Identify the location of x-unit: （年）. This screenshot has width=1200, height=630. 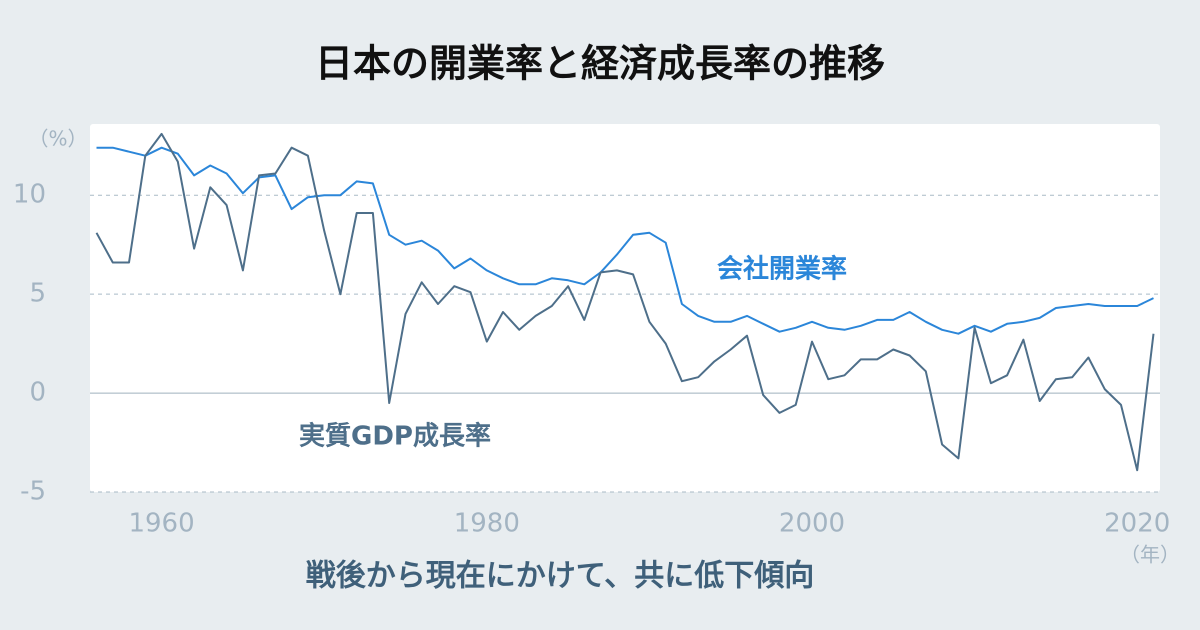
(1150, 555).